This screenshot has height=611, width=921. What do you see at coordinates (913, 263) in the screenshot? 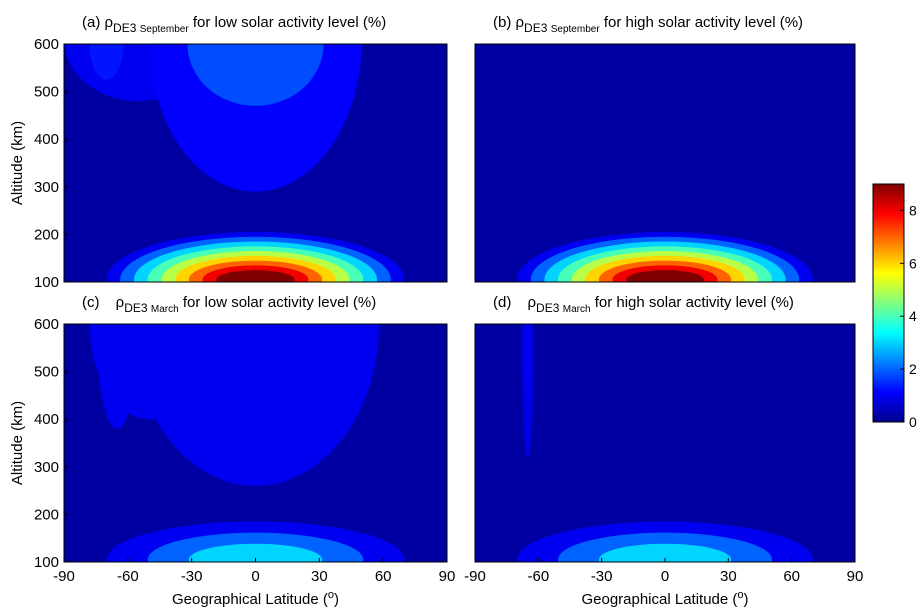
I see `colorbar-tick-label: 6` at bounding box center [913, 263].